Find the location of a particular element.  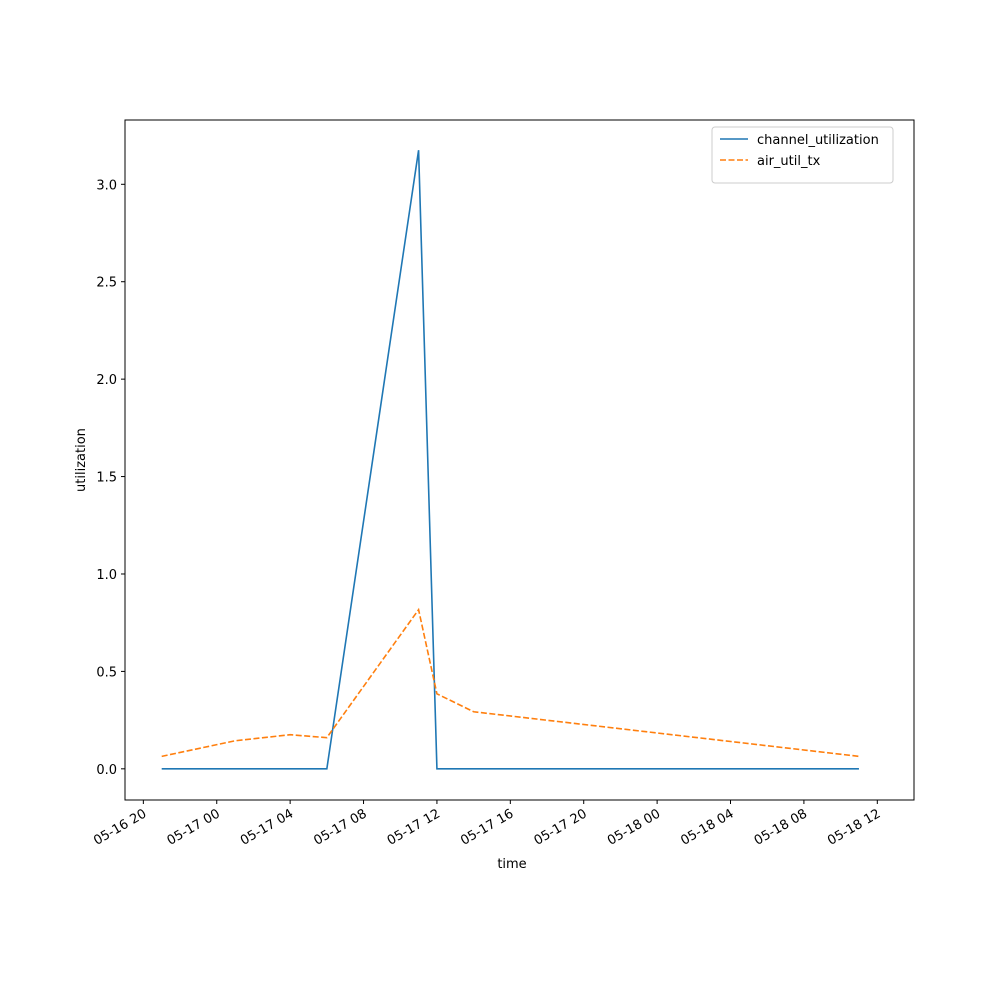

x-tick-label: 05-18 04 is located at coordinates (707, 827).